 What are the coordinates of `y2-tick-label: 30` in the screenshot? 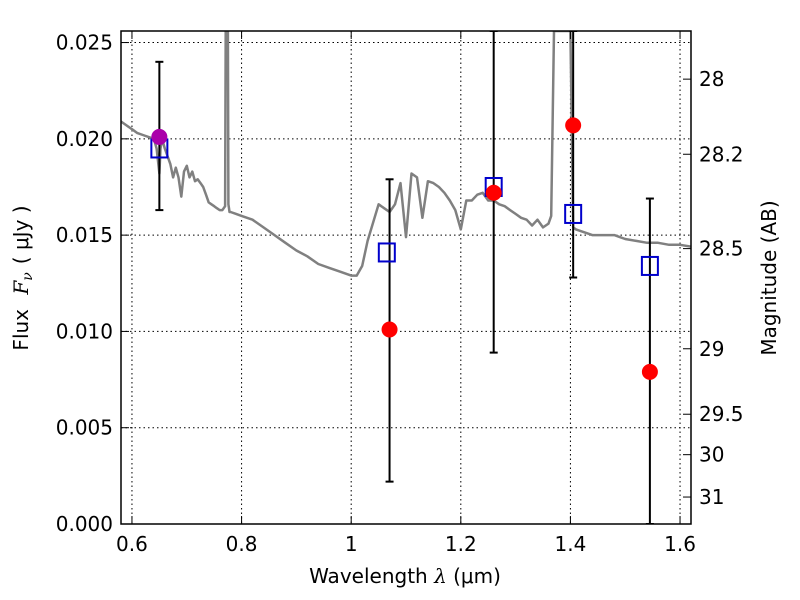 It's located at (711, 455).